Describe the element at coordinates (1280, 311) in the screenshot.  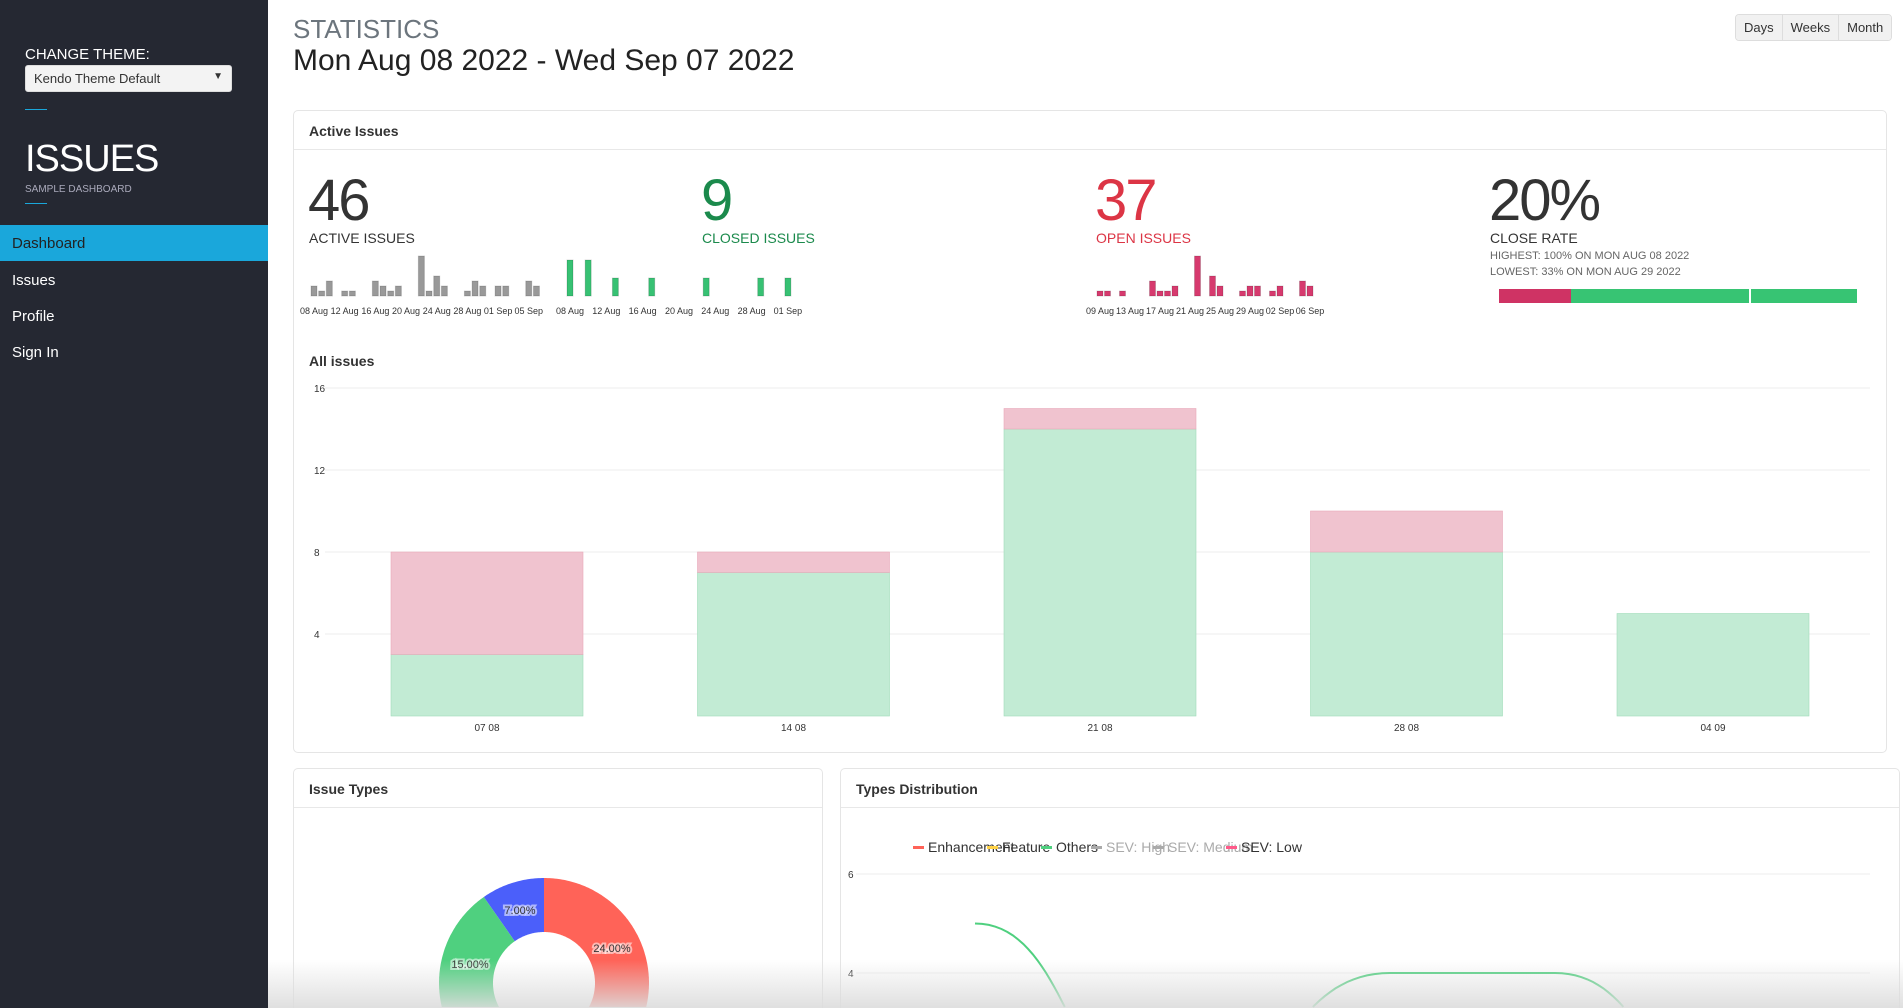
I see `sparkline-tick-label: 02 Sep` at that location.